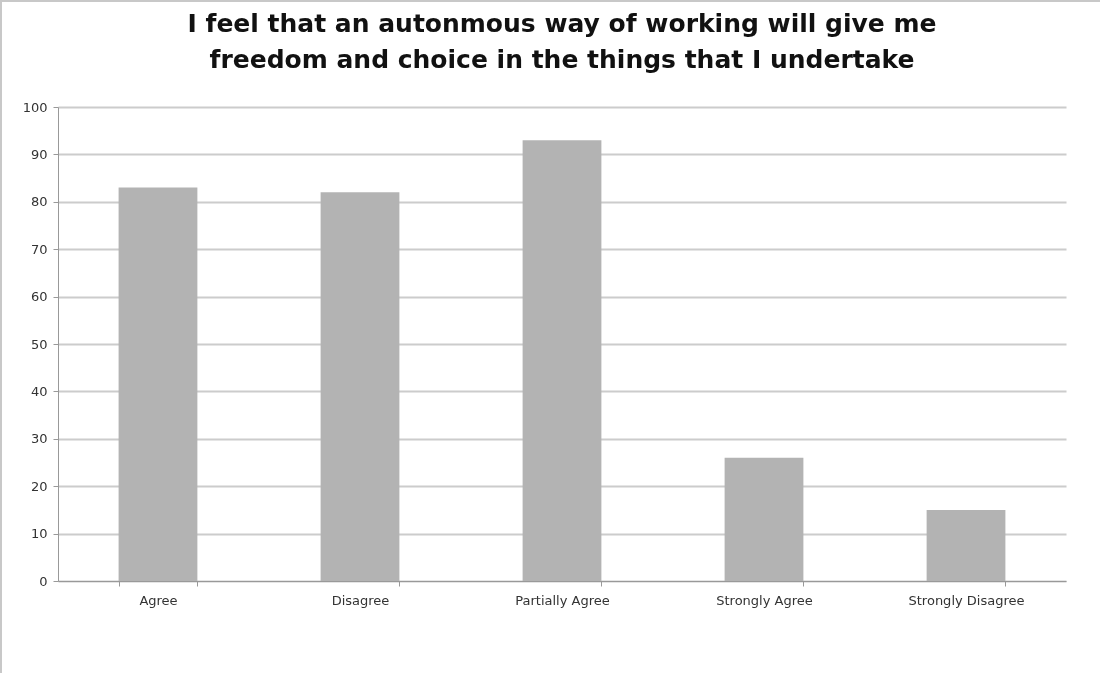 The width and height of the screenshot is (1104, 677). I want to click on y-tick-label: 80, so click(39, 202).